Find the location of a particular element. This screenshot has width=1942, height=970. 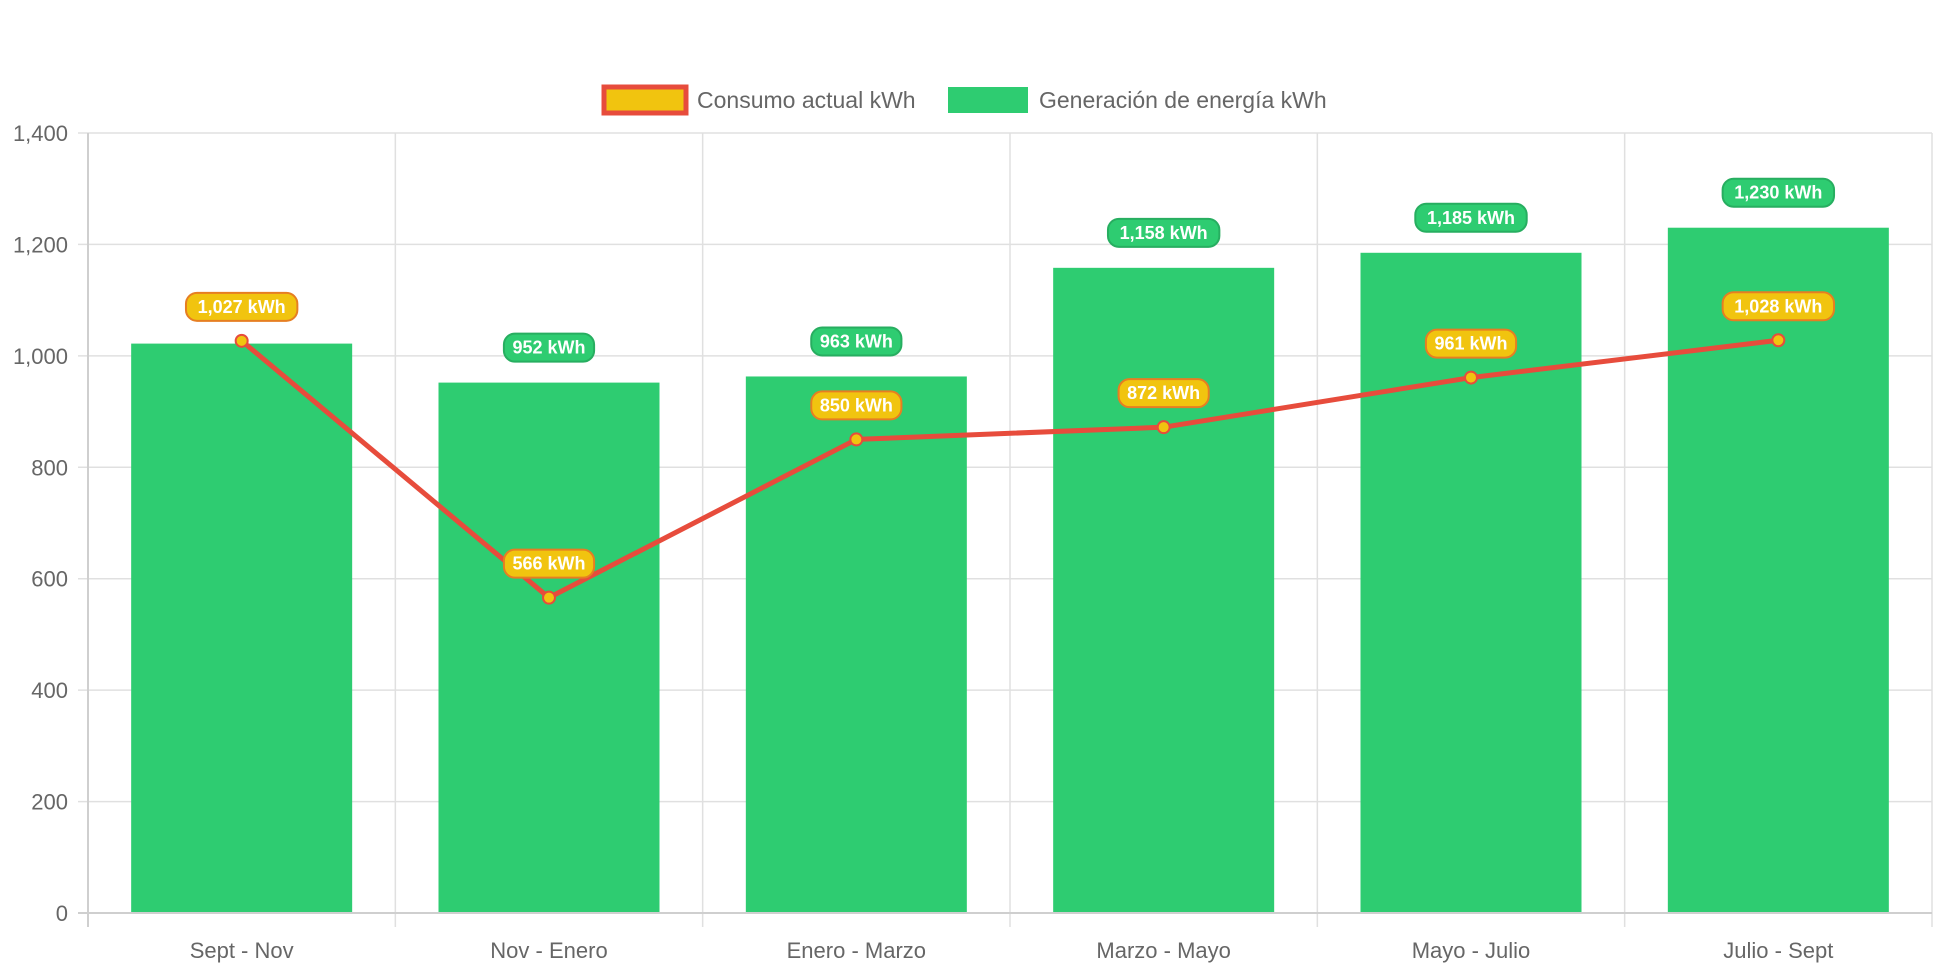

legend-swatch-consumo is located at coordinates (645, 100).